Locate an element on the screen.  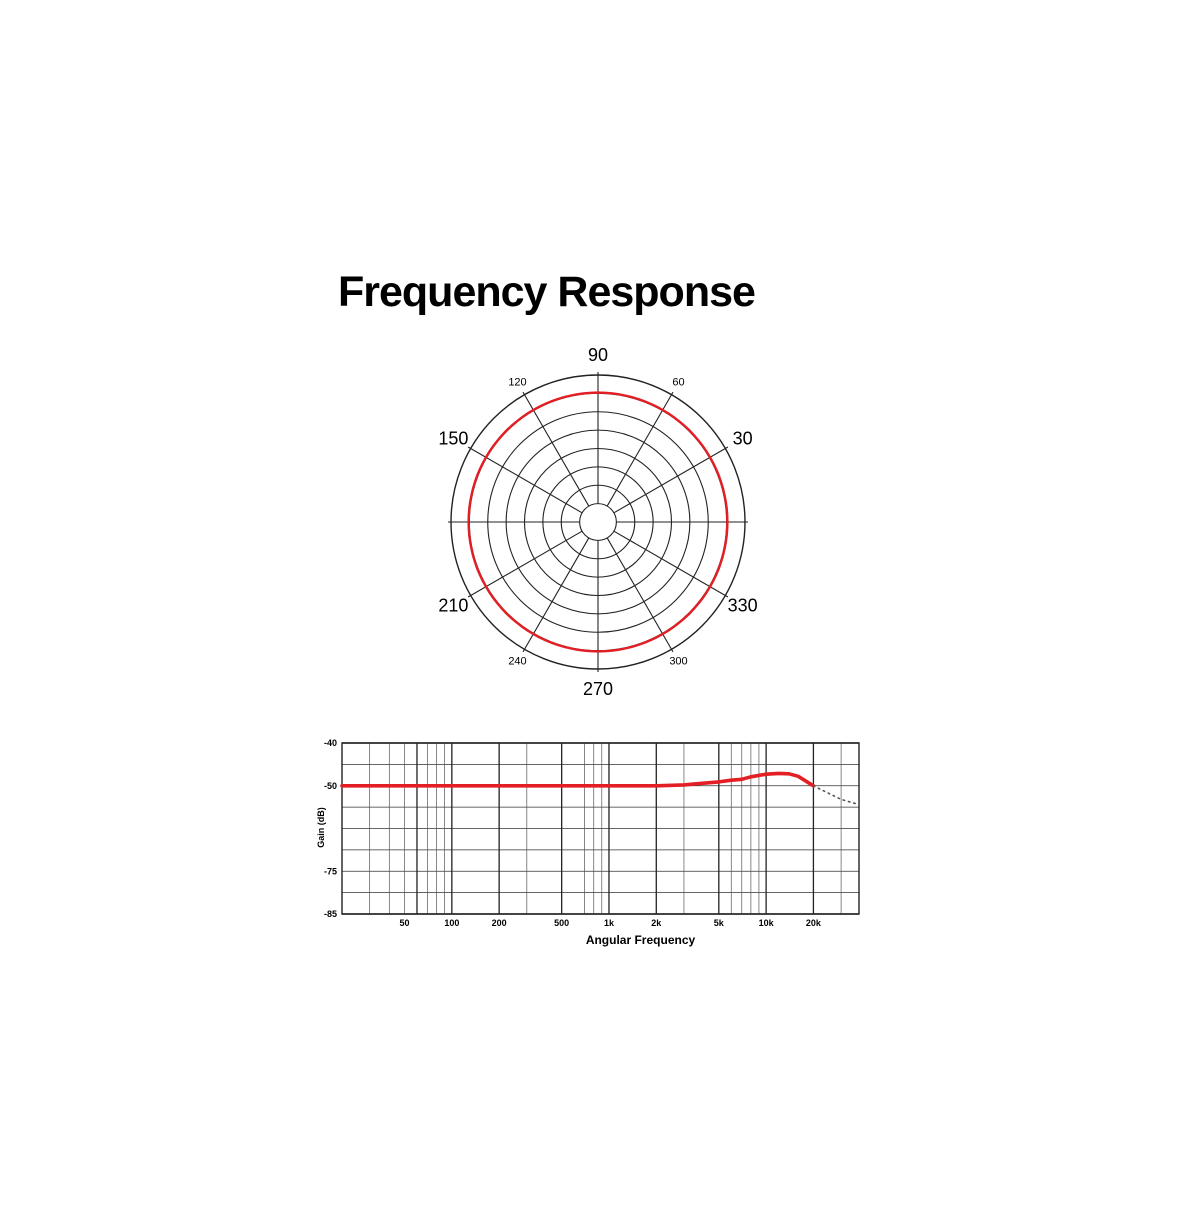
x-tick-label: 1k is located at coordinates (609, 923).